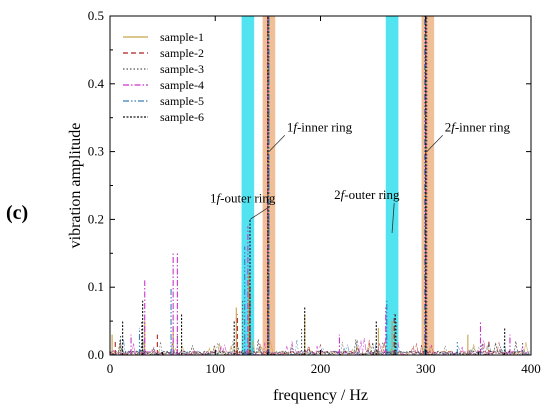 Image resolution: width=550 pixels, height=418 pixels. I want to click on legend-label-sample-1: sample-1, so click(182, 37).